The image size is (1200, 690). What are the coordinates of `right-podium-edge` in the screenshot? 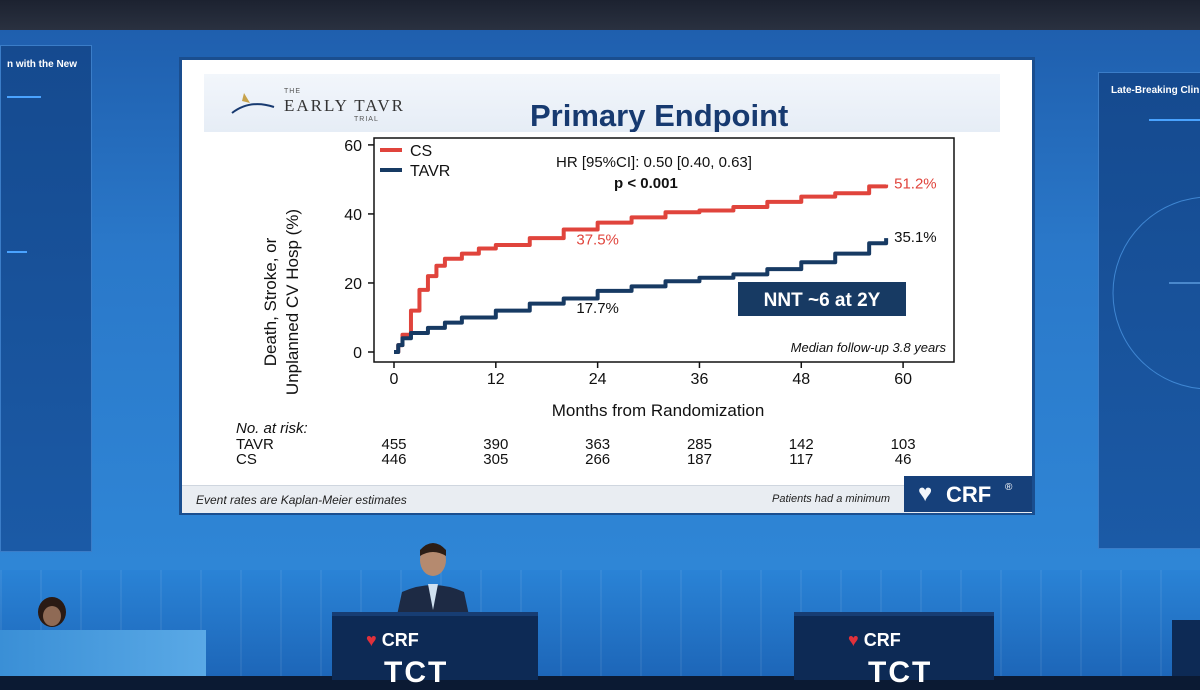 It's located at (1186, 648).